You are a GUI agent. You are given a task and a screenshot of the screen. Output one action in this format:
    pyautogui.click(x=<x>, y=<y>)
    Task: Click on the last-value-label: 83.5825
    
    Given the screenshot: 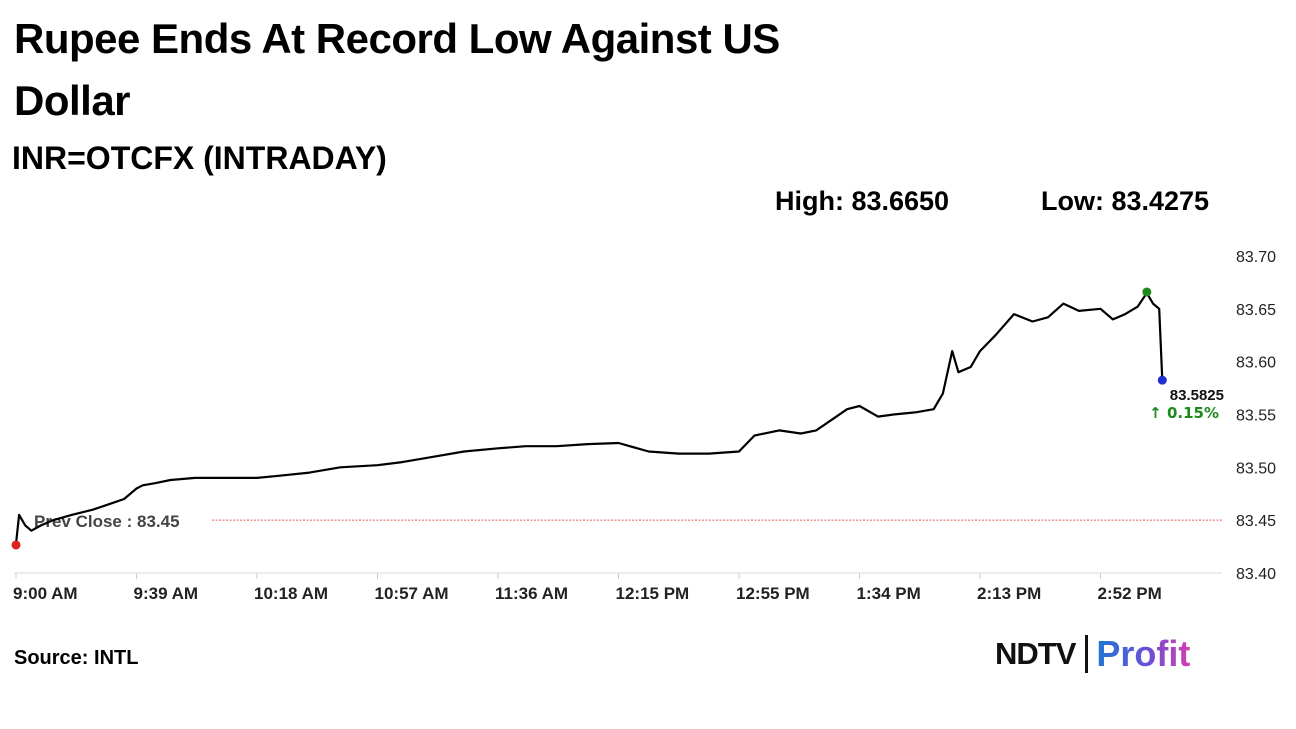 What is the action you would take?
    pyautogui.click(x=1197, y=395)
    